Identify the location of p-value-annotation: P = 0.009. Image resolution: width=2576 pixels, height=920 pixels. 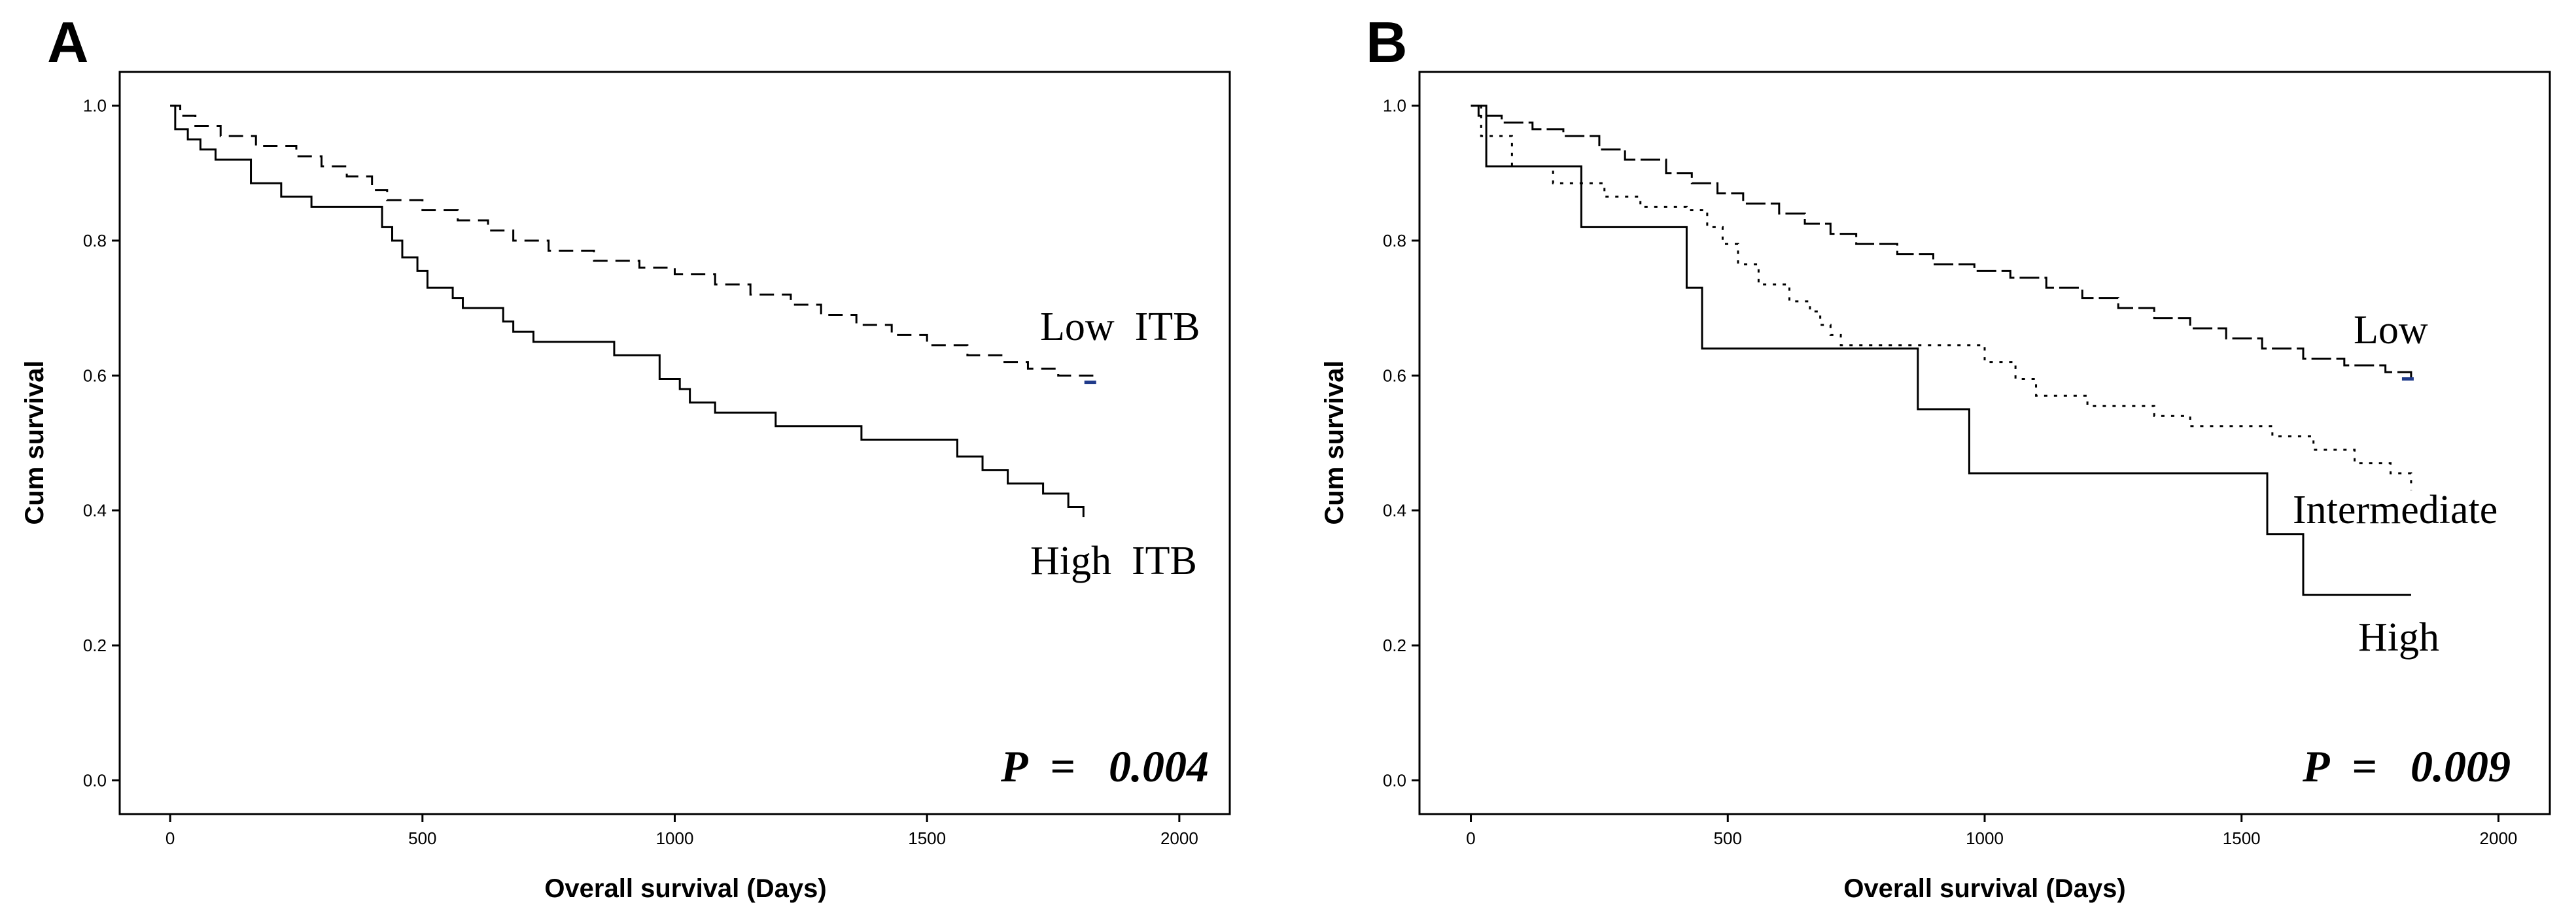
(2406, 766).